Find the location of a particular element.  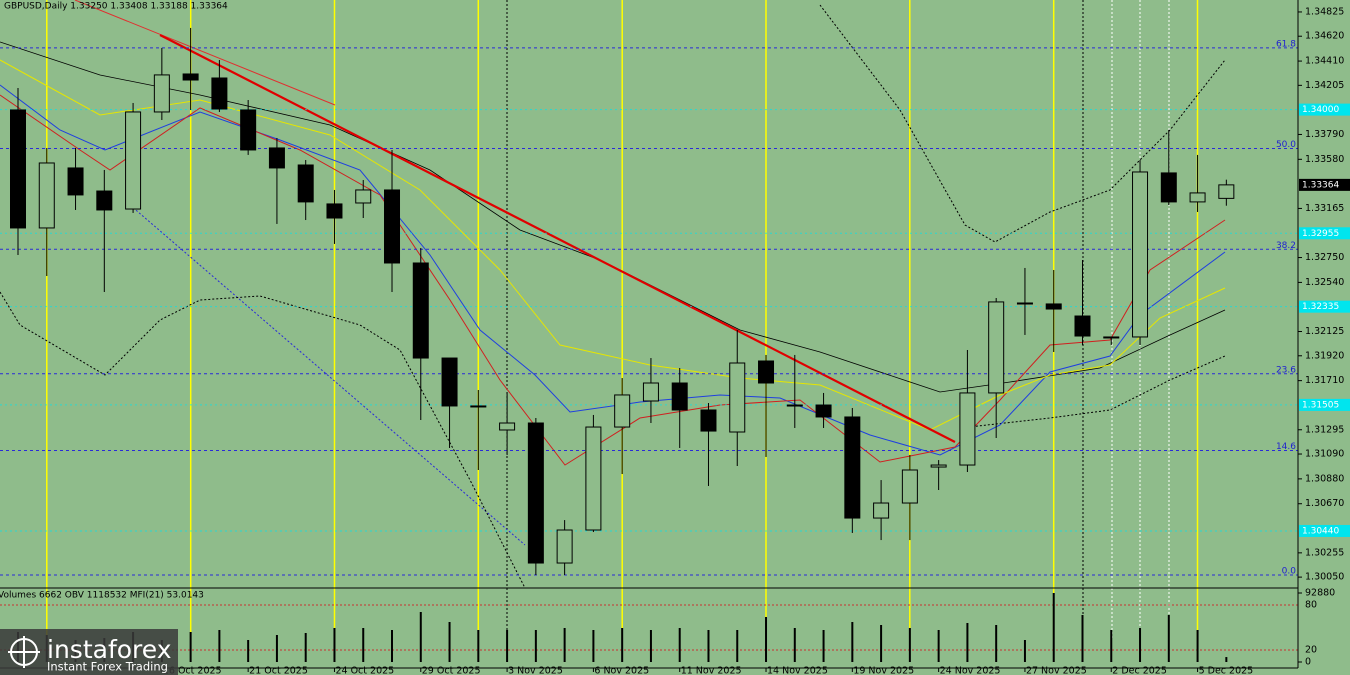

x-tick-label: 2 Dec 2025 is located at coordinates (1139, 670).